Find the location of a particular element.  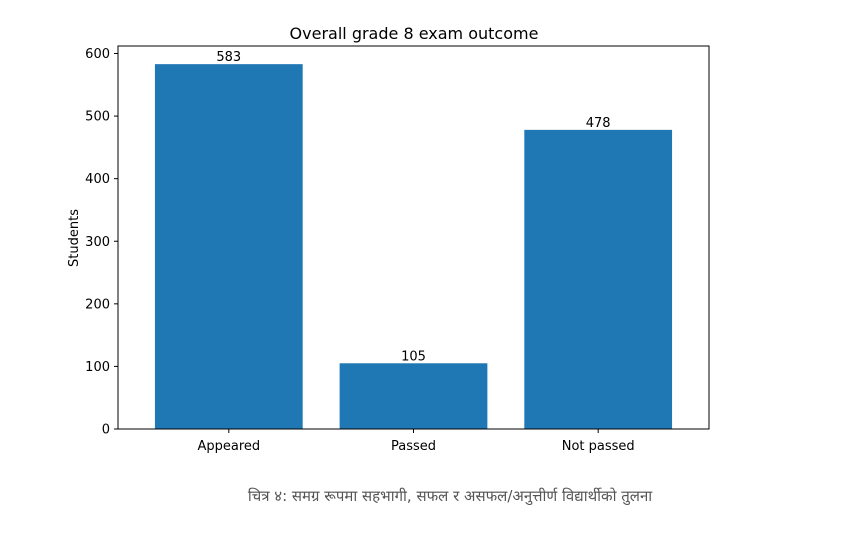

x-tick-label: Not passed is located at coordinates (598, 446).